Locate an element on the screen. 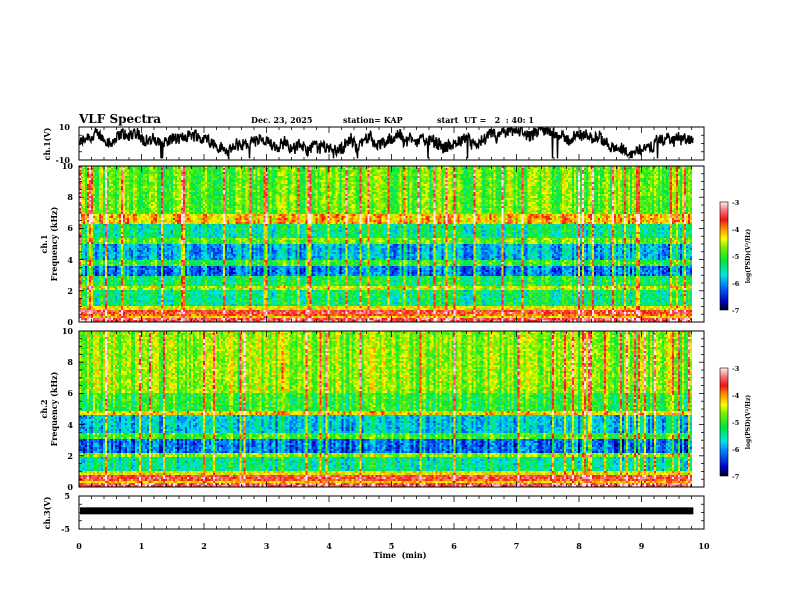 This screenshot has width=792, height=612. ch2-spec-ylabel: Frequency (kHz) is located at coordinates (54, 408).